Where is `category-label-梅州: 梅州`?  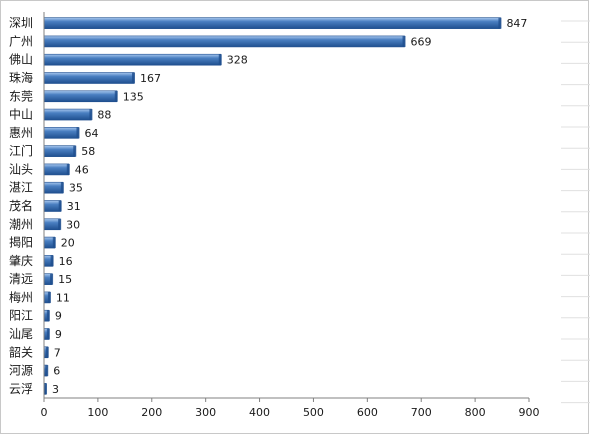 category-label-梅州: 梅州 is located at coordinates (21, 296).